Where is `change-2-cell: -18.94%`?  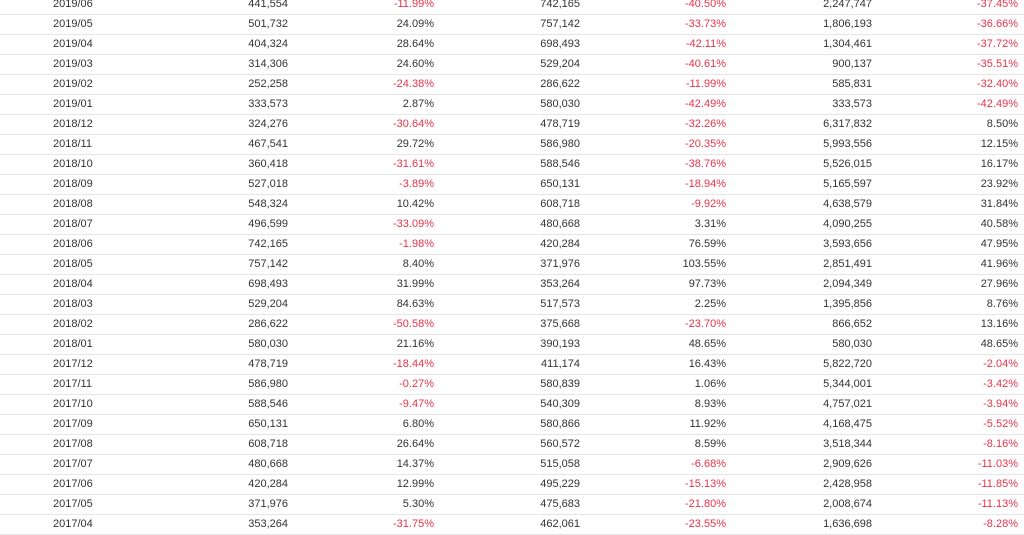 change-2-cell: -18.94% is located at coordinates (705, 184).